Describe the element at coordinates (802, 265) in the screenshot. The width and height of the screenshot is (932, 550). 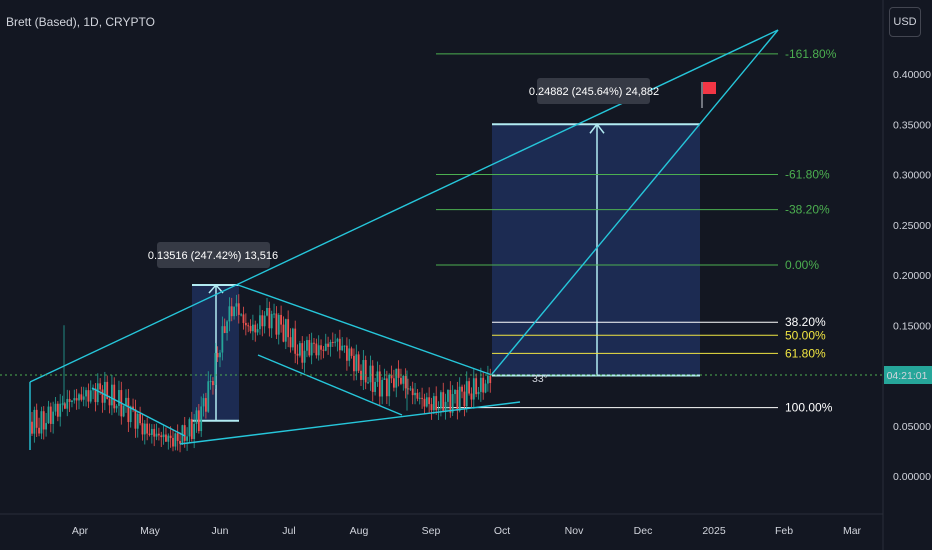
I see `fib-label: 0.00%` at that location.